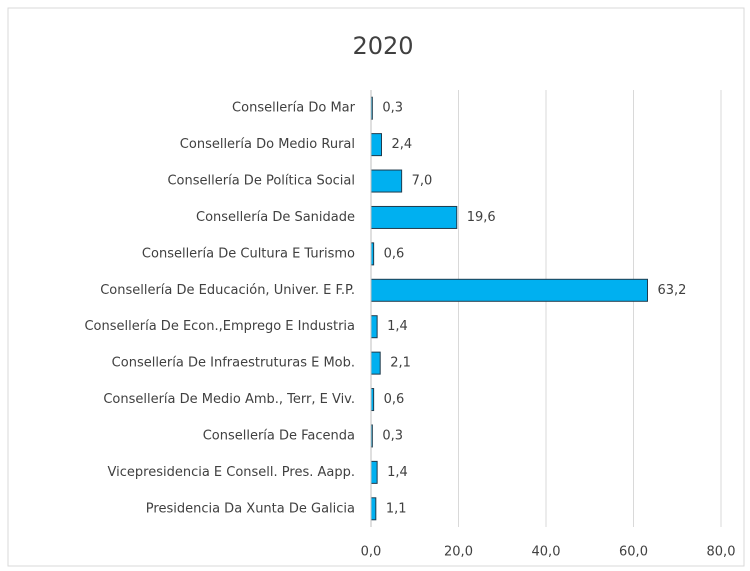  What do you see at coordinates (231, 472) in the screenshot?
I see `y-tick-label: Vicepresidencia E Consell. Pres. Aapp.` at bounding box center [231, 472].